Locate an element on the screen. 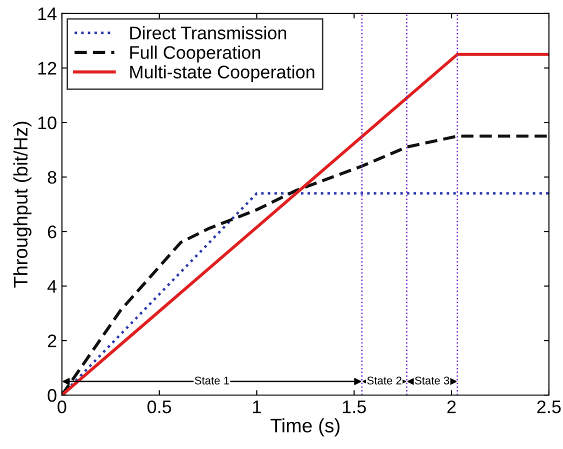 The image size is (563, 449). y-tick-label: 4 is located at coordinates (52, 286).